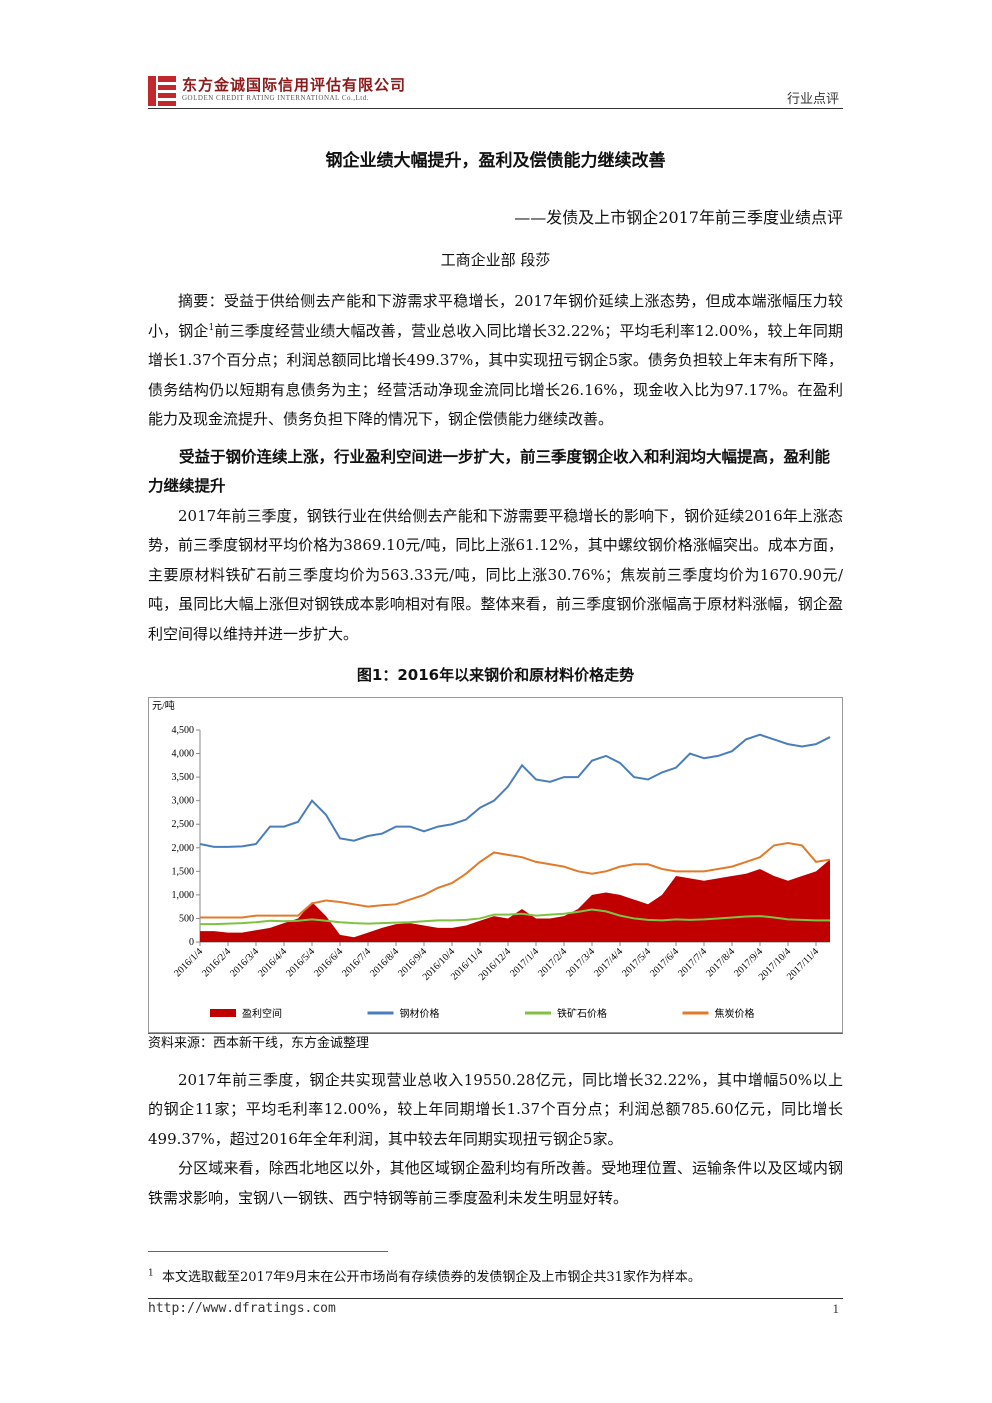  Describe the element at coordinates (183, 871) in the screenshot. I see `y-tick-label: 1,500` at that location.